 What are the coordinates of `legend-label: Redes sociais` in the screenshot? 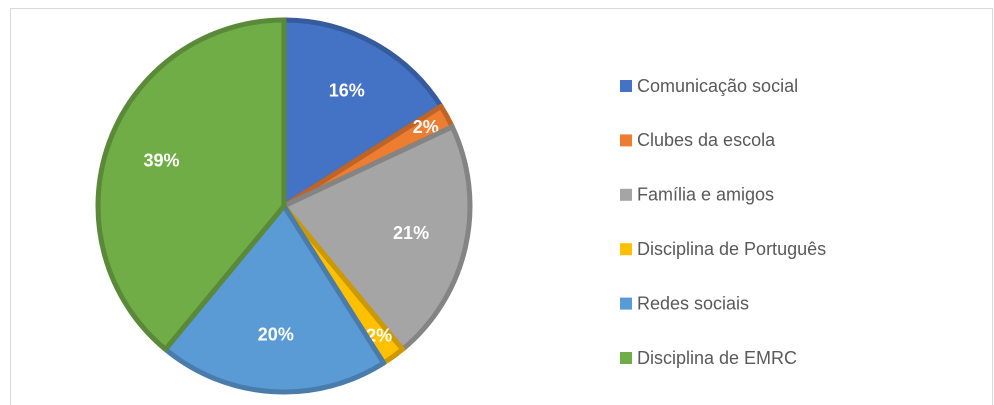 It's located at (693, 303).